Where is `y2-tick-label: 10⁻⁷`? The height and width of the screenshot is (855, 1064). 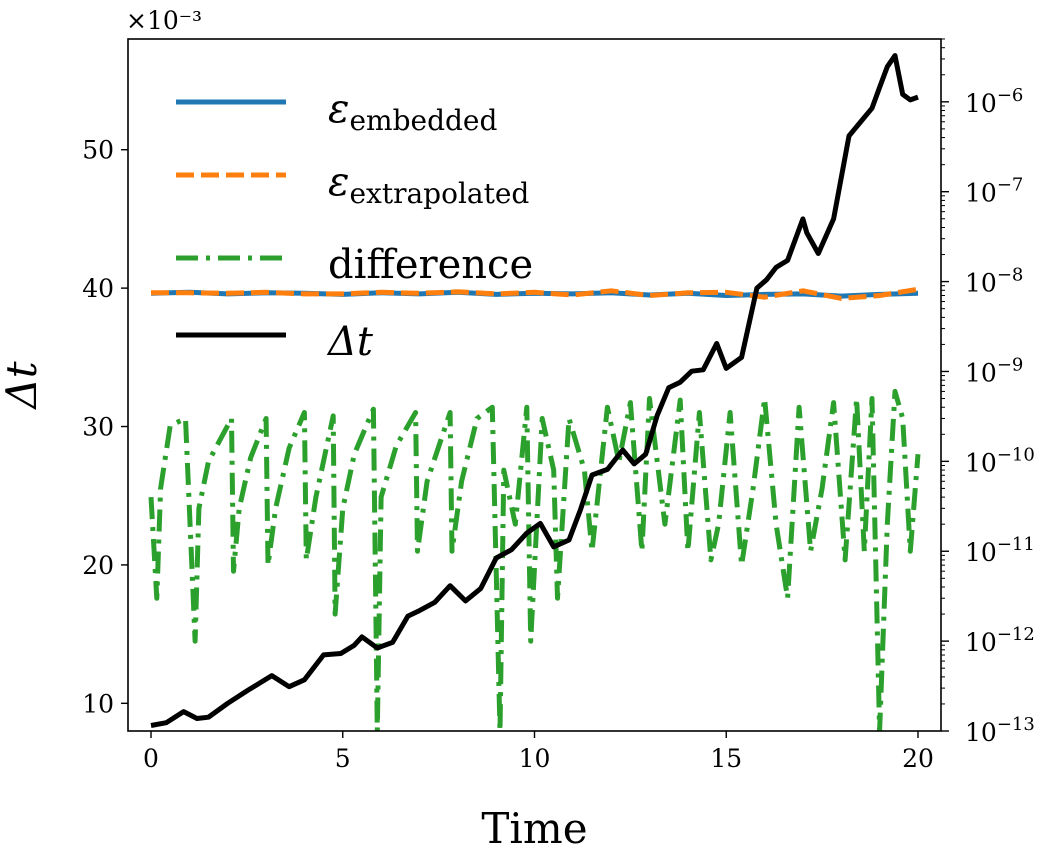 y2-tick-label: 10⁻⁷ is located at coordinates (994, 191).